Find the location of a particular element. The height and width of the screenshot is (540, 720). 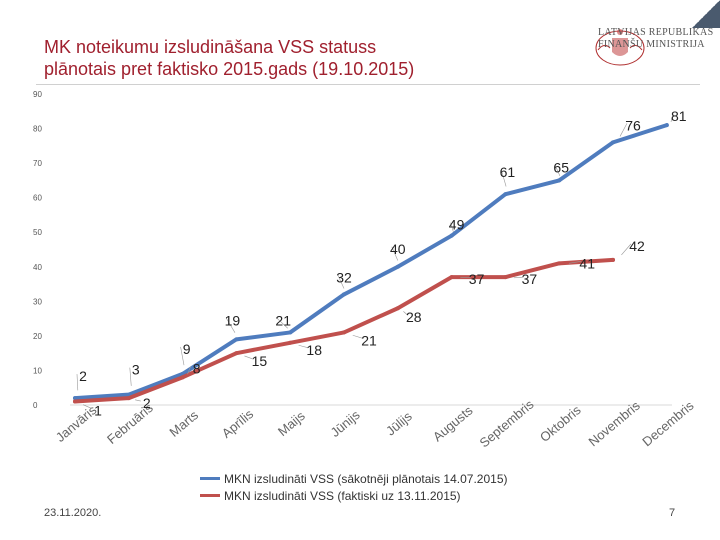

x-tick-label: Augusts is located at coordinates (453, 423).